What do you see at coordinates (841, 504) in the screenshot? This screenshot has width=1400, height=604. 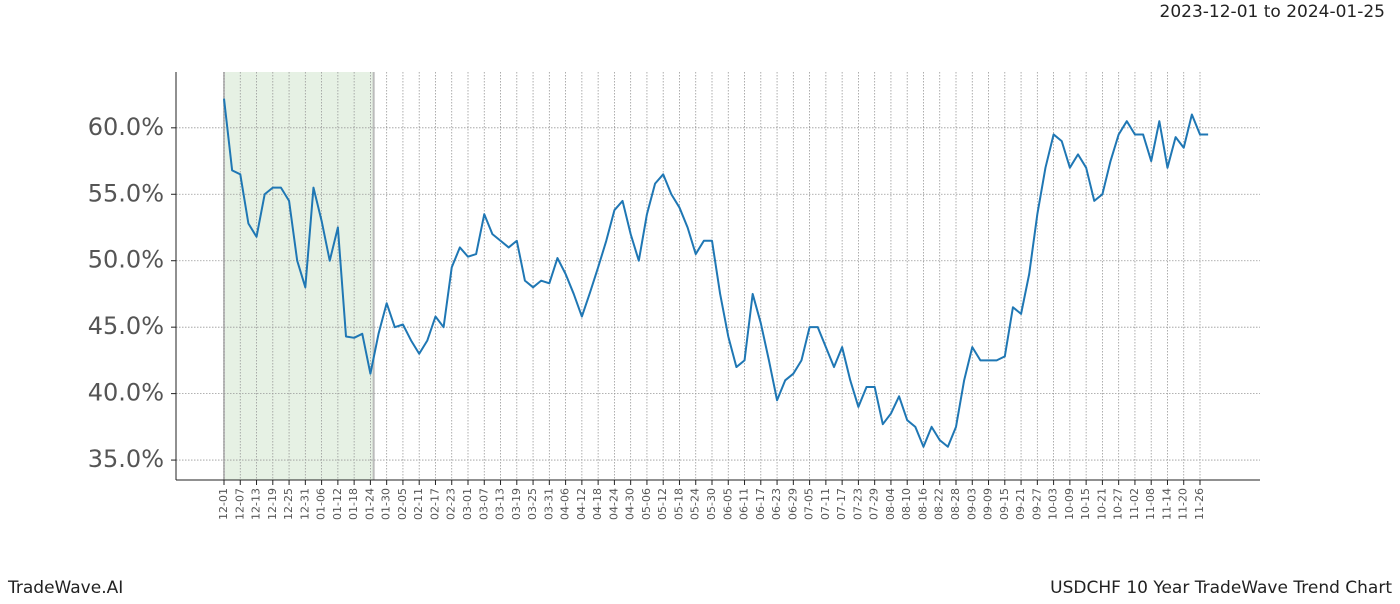 I see `x-tick-label: 07-17` at bounding box center [841, 504].